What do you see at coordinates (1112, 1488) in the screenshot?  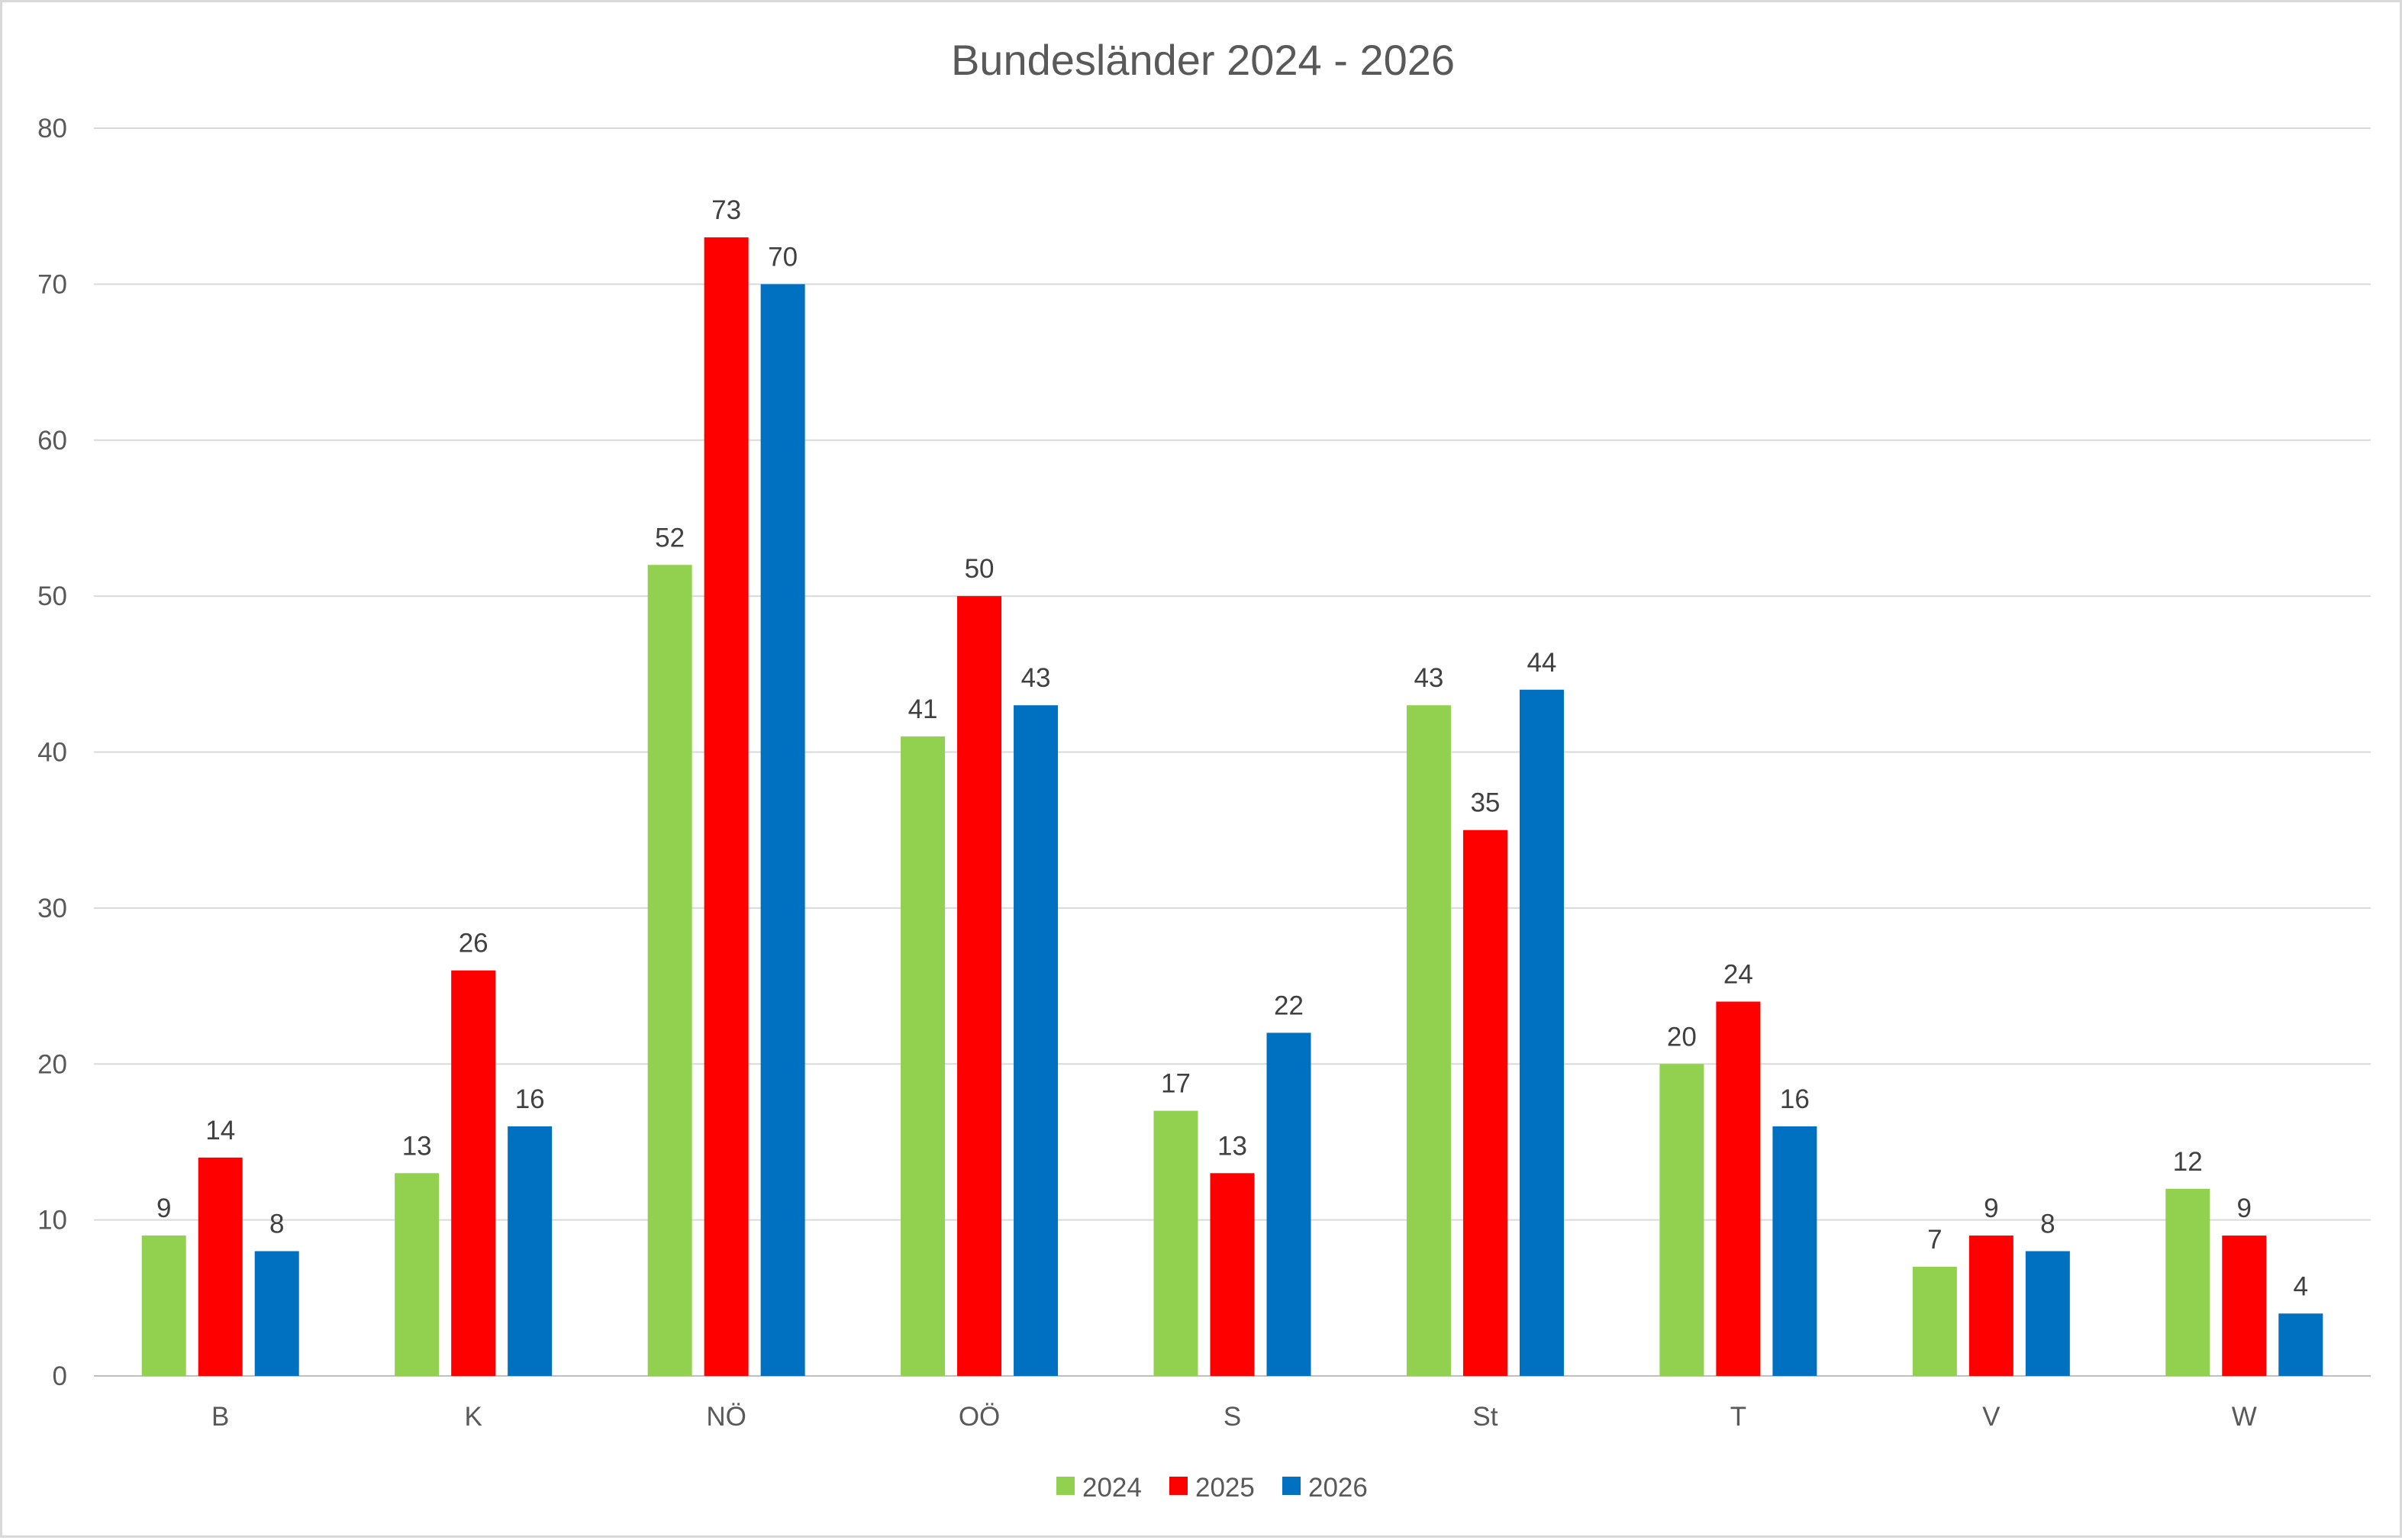 I see `legend-label: 2024` at bounding box center [1112, 1488].